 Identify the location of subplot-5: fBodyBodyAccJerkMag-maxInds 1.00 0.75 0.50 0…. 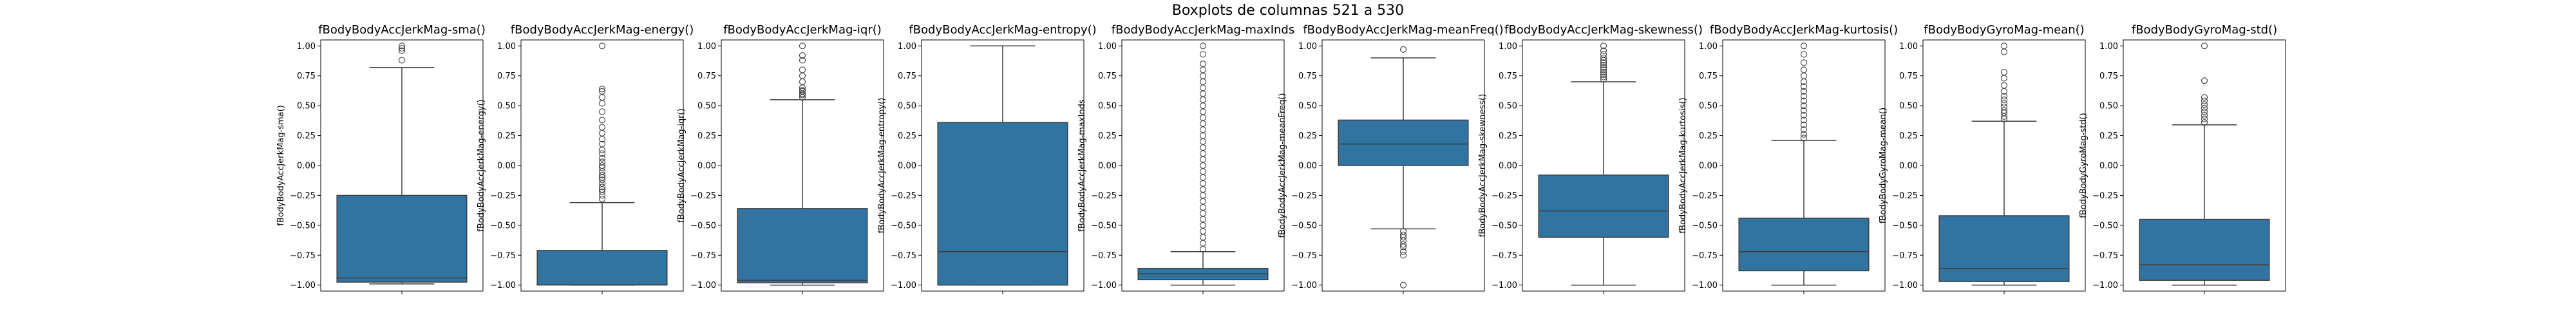
(1186, 159).